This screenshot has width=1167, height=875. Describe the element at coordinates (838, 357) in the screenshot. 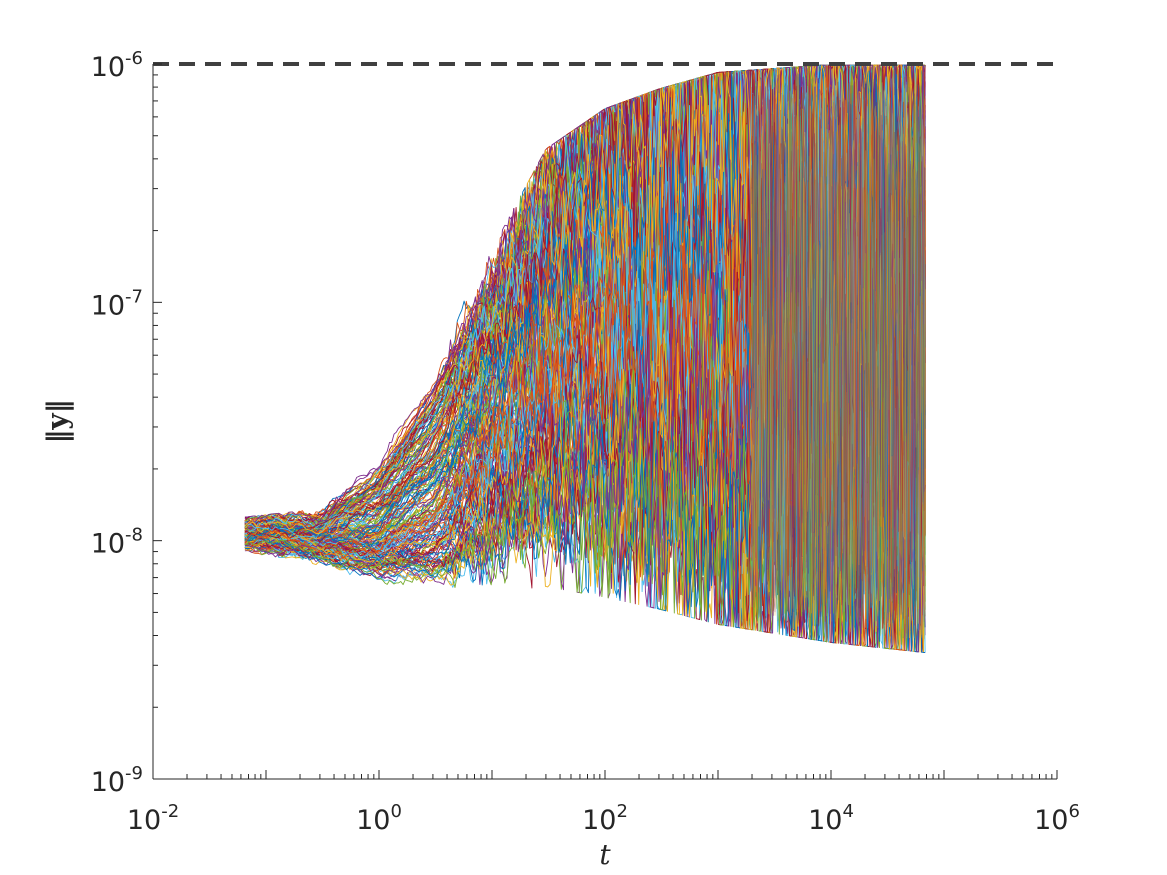

I see `series-line` at that location.